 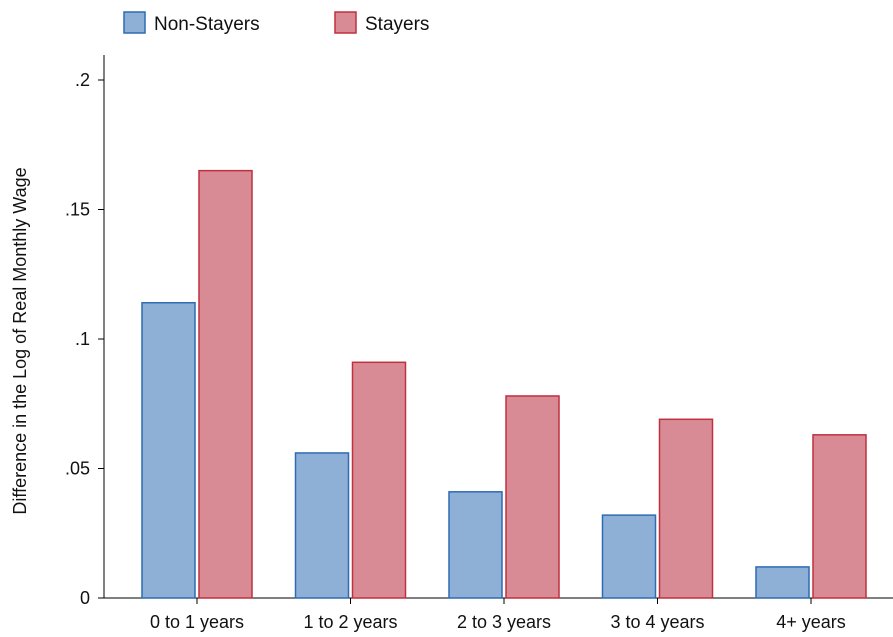 I want to click on legend: Non-Stayers Stayers, so click(x=276, y=23).